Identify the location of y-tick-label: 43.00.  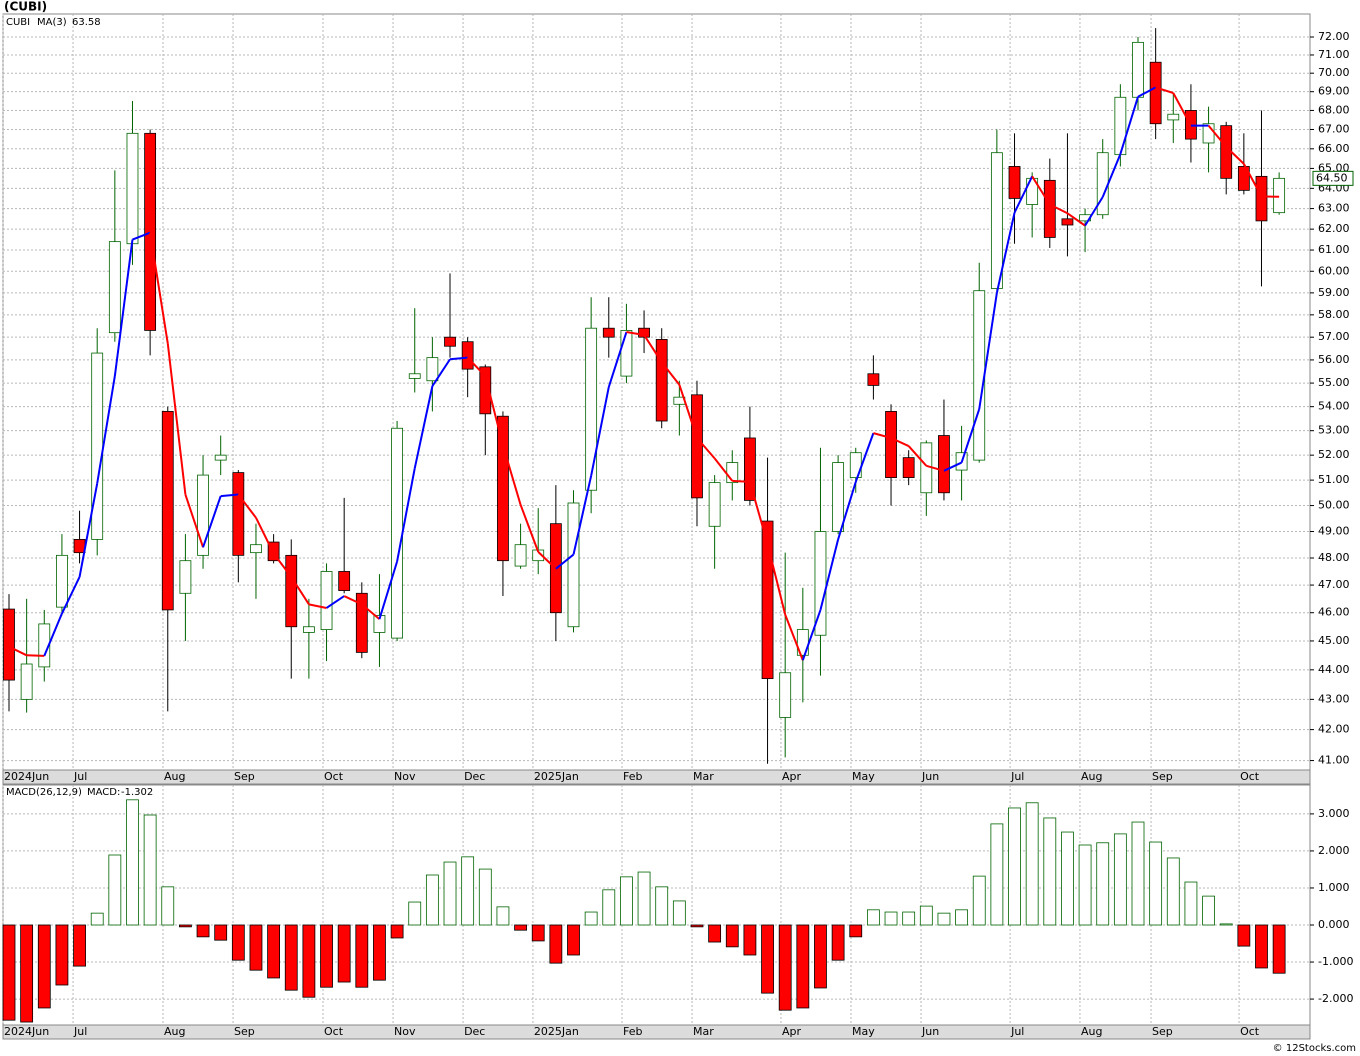
(1334, 698).